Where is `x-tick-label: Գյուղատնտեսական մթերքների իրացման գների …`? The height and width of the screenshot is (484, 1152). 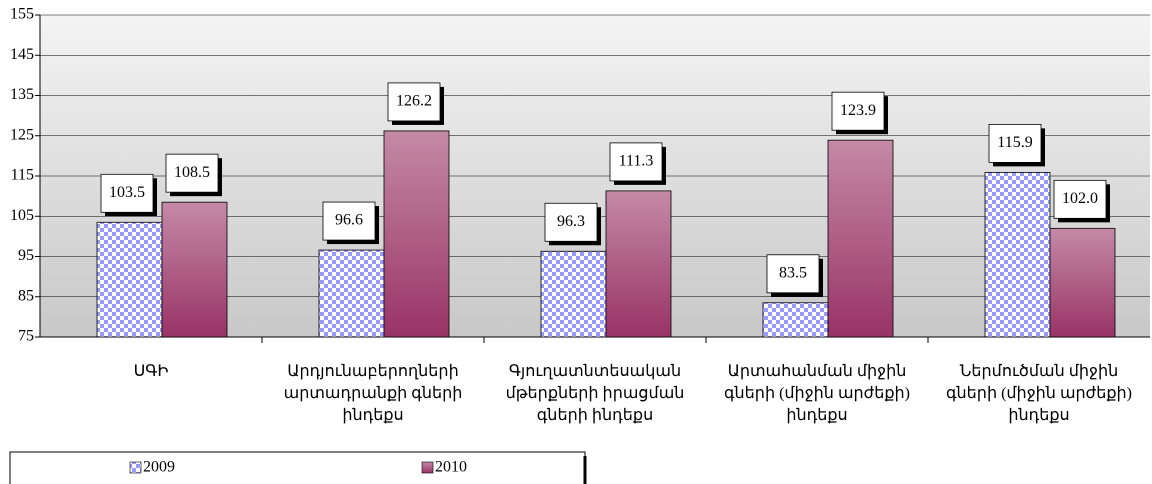
x-tick-label: Գյուղատնտեսական մթերքների իրացման գների … is located at coordinates (595, 393).